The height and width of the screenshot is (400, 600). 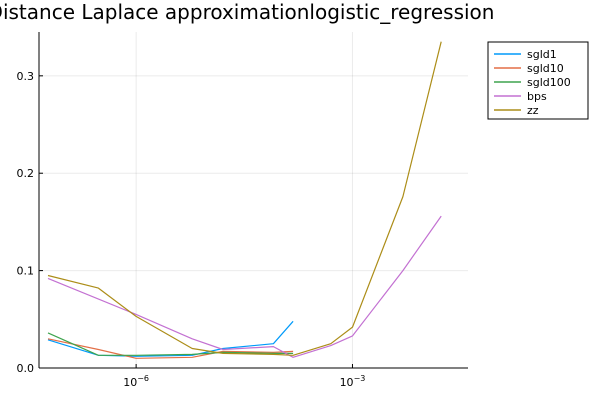 I want to click on y-tick-label: 0.2, so click(x=26, y=173).